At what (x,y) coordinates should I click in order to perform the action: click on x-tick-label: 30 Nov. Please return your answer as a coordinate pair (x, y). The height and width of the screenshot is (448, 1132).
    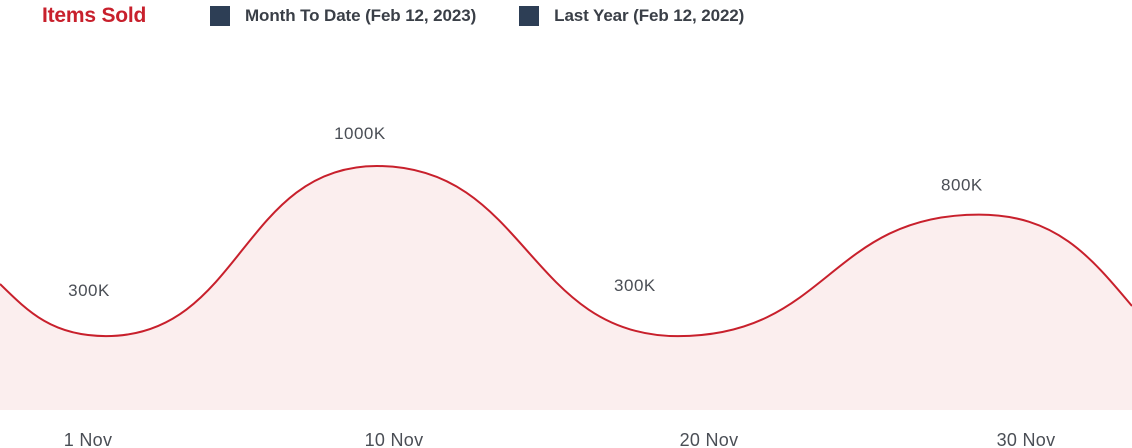
    Looking at the image, I should click on (1026, 439).